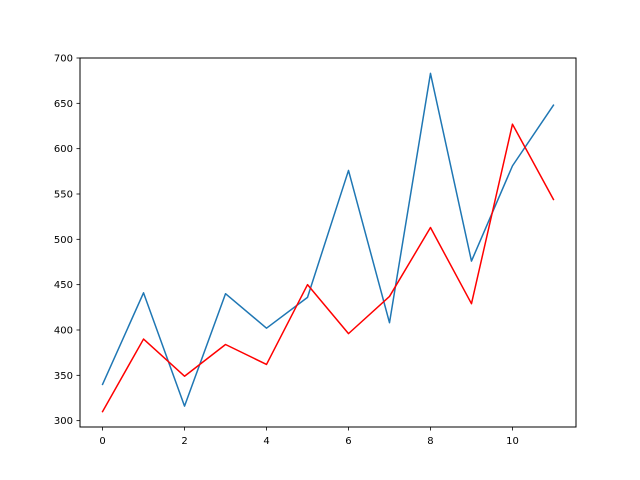 The image size is (640, 480). Describe the element at coordinates (63, 104) in the screenshot. I see `y-tick-label: 650` at that location.